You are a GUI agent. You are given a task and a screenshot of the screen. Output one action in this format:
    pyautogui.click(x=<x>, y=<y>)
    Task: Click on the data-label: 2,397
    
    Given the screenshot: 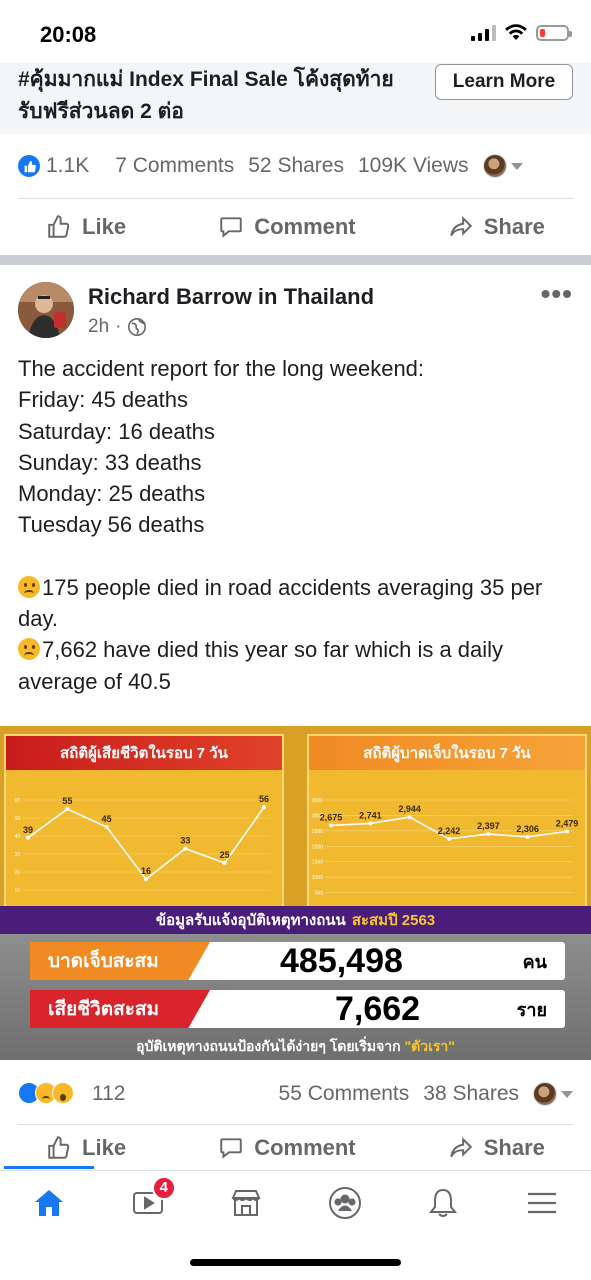 What is the action you would take?
    pyautogui.click(x=488, y=826)
    